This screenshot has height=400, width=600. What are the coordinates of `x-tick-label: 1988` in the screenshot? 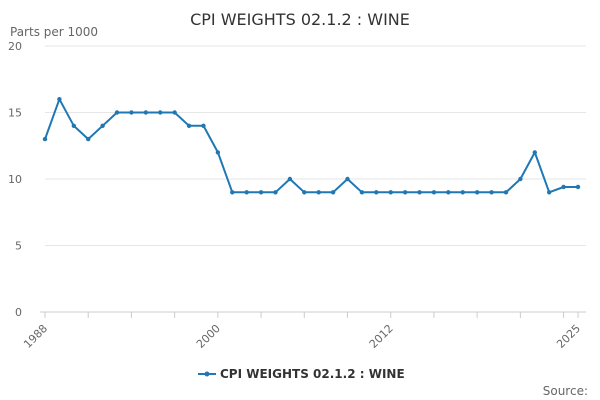 It's located at (35, 336).